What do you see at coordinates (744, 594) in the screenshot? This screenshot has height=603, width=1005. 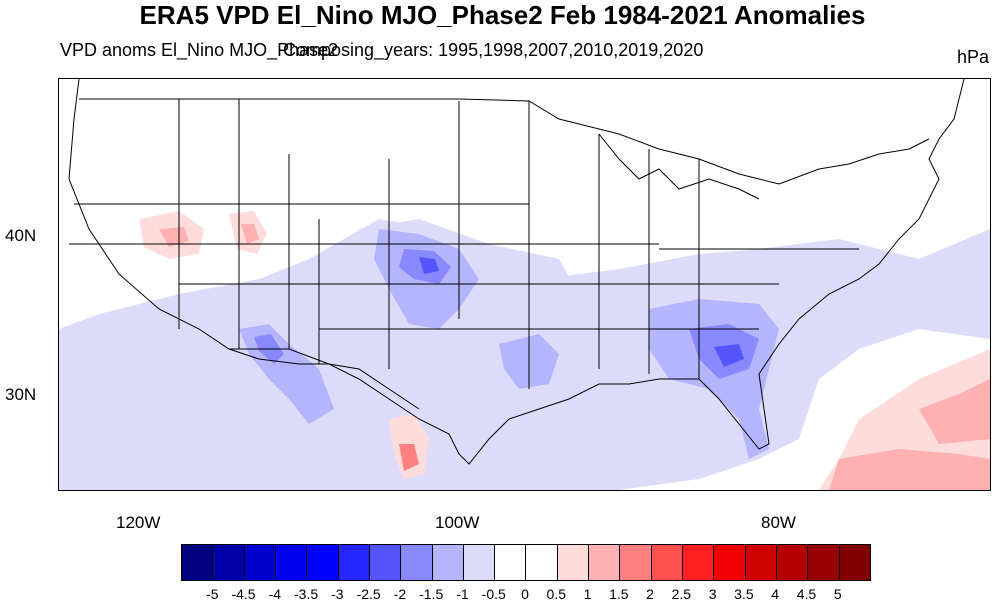 I see `colorbar-label: 3.5` at bounding box center [744, 594].